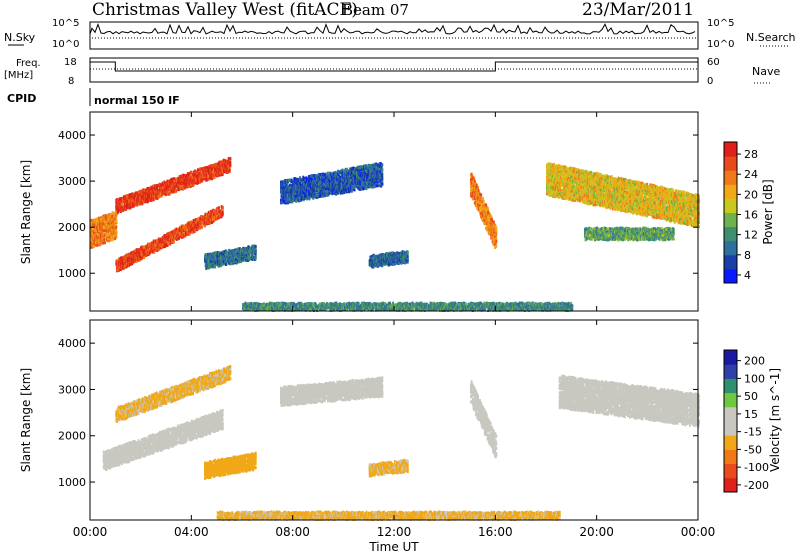 The width and height of the screenshot is (800, 554). What do you see at coordinates (392, 35) in the screenshot?
I see `nsky-trace` at bounding box center [392, 35].